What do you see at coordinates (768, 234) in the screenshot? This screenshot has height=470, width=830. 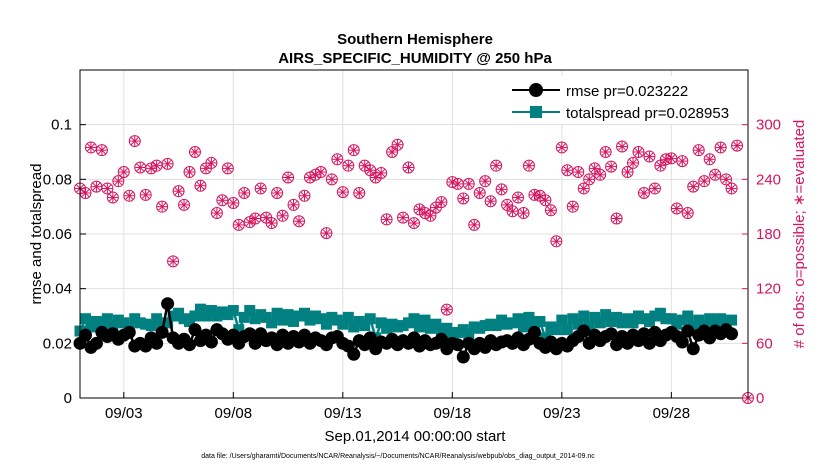 I see `y-right-tick-label: 180` at bounding box center [768, 234].